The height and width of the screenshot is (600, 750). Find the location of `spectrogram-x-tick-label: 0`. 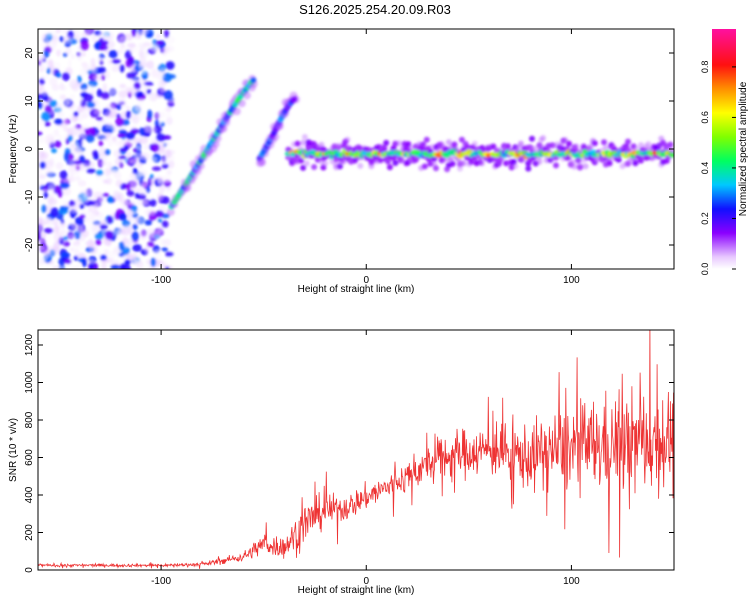

spectrogram-x-tick-label: 0 is located at coordinates (366, 280).